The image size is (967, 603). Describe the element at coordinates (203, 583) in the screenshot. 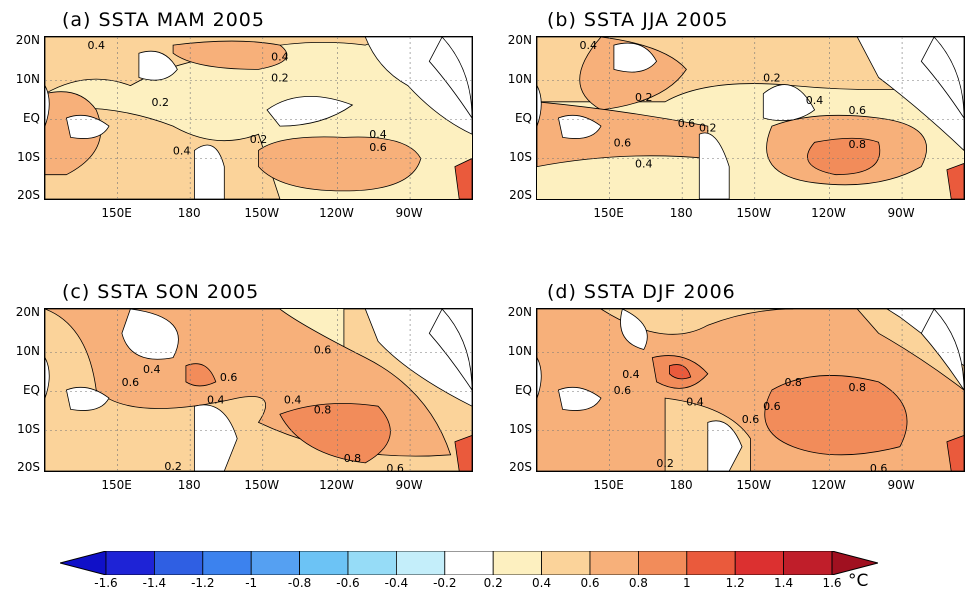

I see `colorbar-tick-label: -1.2` at that location.